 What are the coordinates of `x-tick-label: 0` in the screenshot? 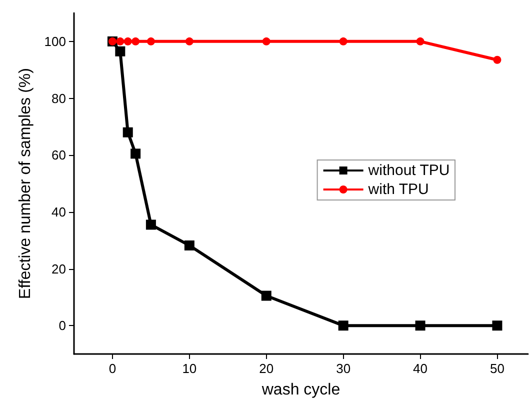 It's located at (112, 368).